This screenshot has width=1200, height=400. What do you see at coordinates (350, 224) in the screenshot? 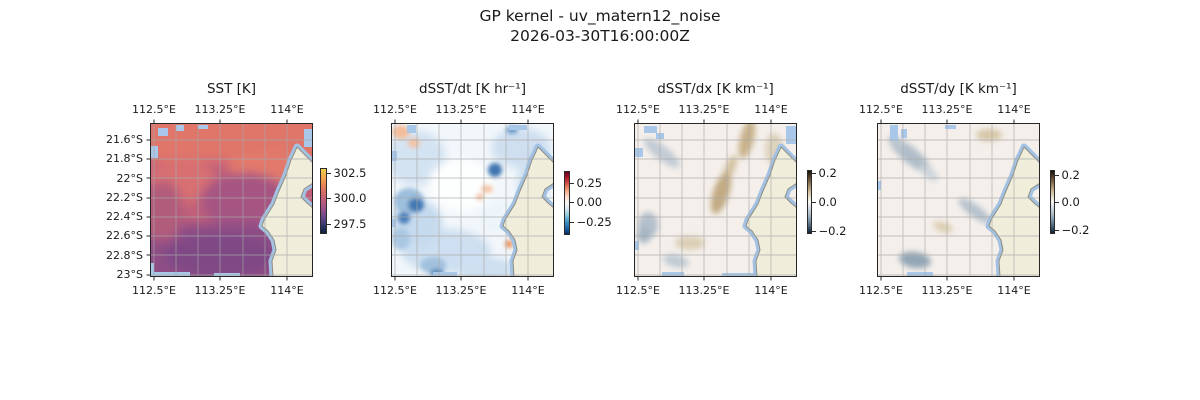
I see `colorbar-tick: 297.5` at bounding box center [350, 224].